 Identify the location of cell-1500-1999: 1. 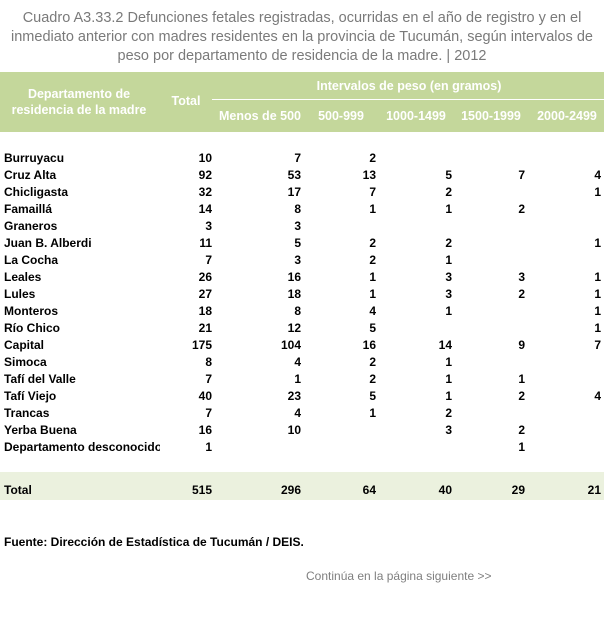
(521, 447).